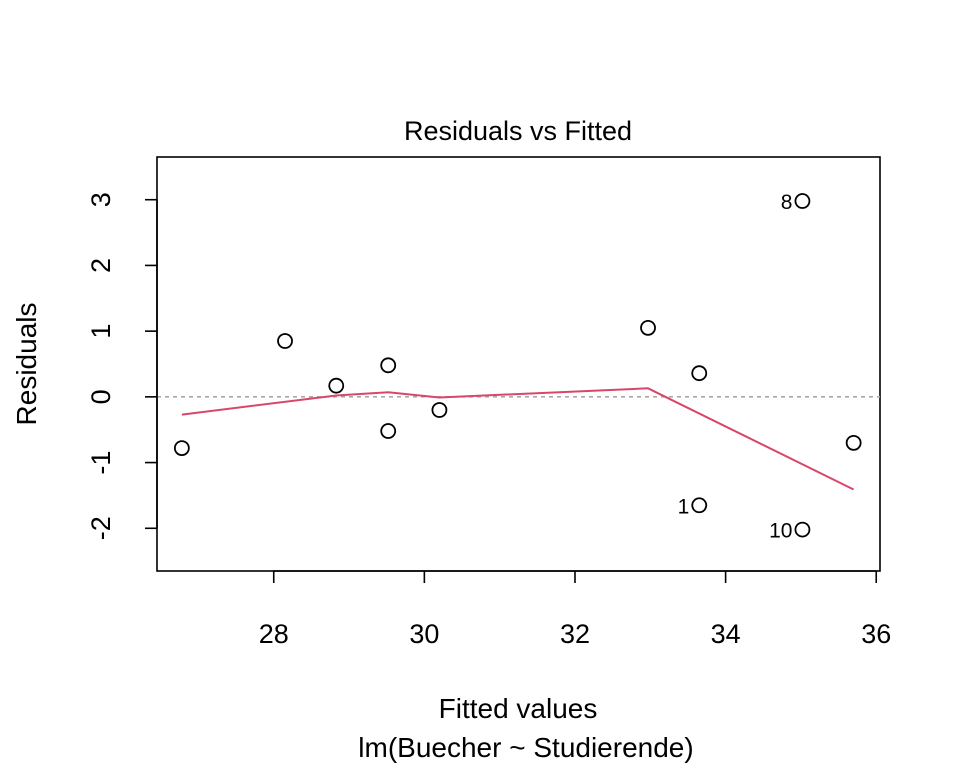 The image size is (960, 768). What do you see at coordinates (684, 506) in the screenshot?
I see `point-label: 1` at bounding box center [684, 506].